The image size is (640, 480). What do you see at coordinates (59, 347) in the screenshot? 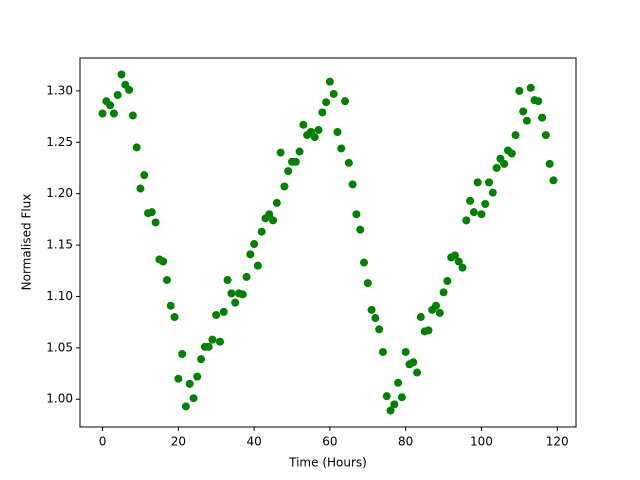
I see `y-tick-label: 1.05` at bounding box center [59, 347].